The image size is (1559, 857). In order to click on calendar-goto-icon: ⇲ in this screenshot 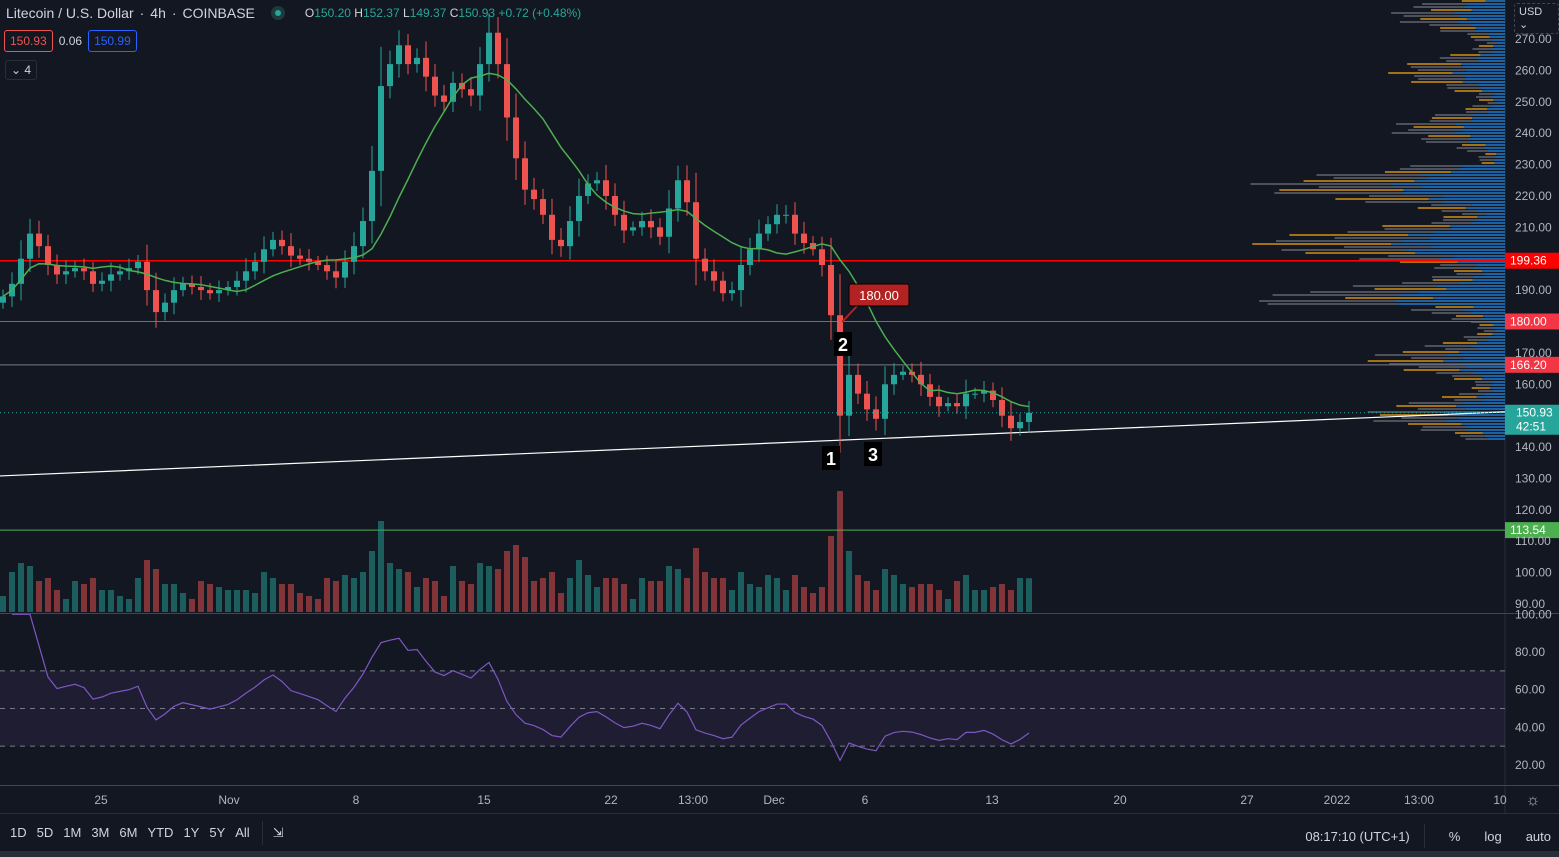, I will do `click(278, 832)`.